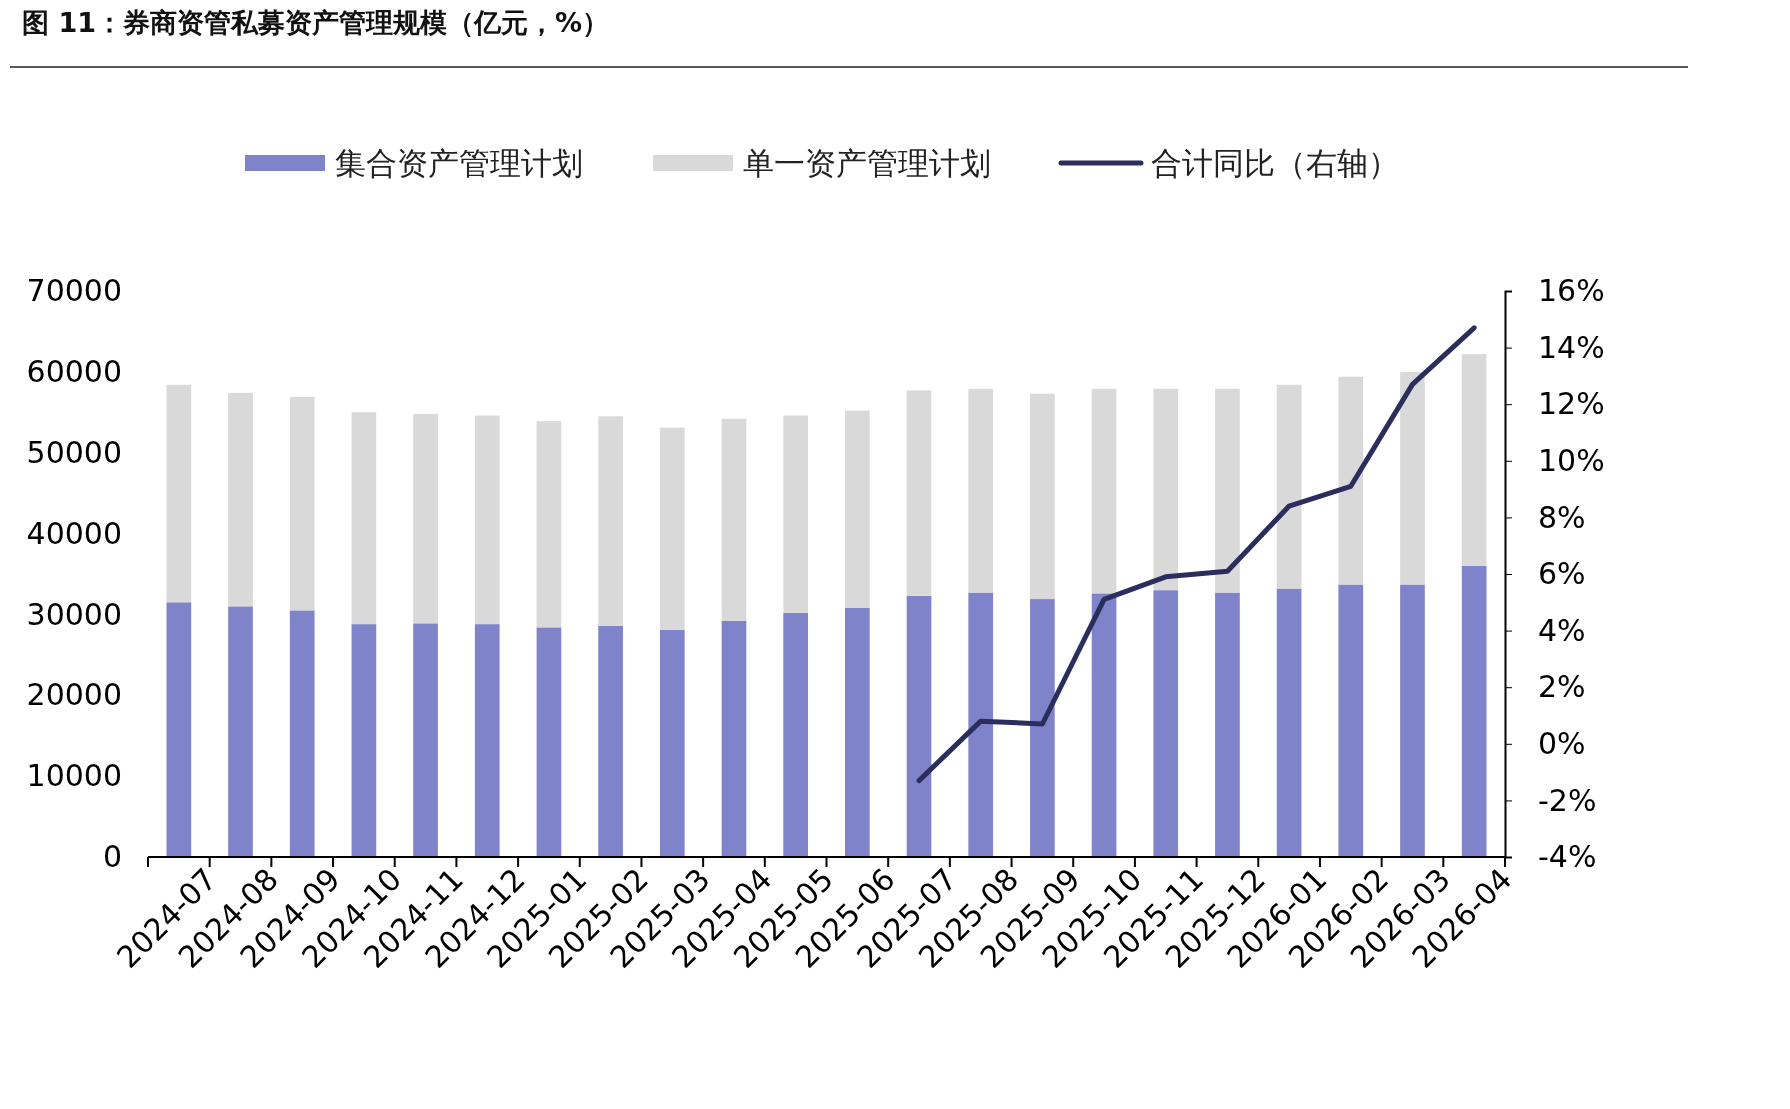  Describe the element at coordinates (74, 776) in the screenshot. I see `y-tick-label: 10000` at that location.